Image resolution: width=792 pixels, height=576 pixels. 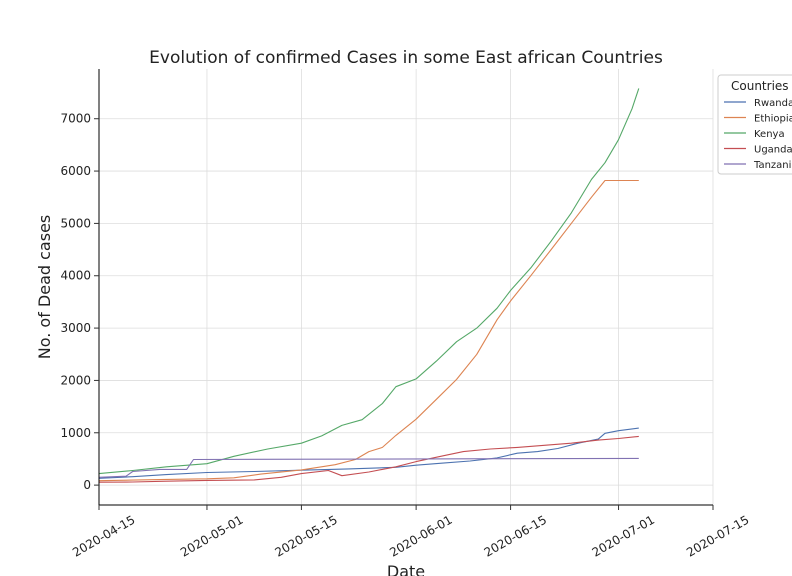 I want to click on y-tick-label: 5000, so click(x=75, y=223).